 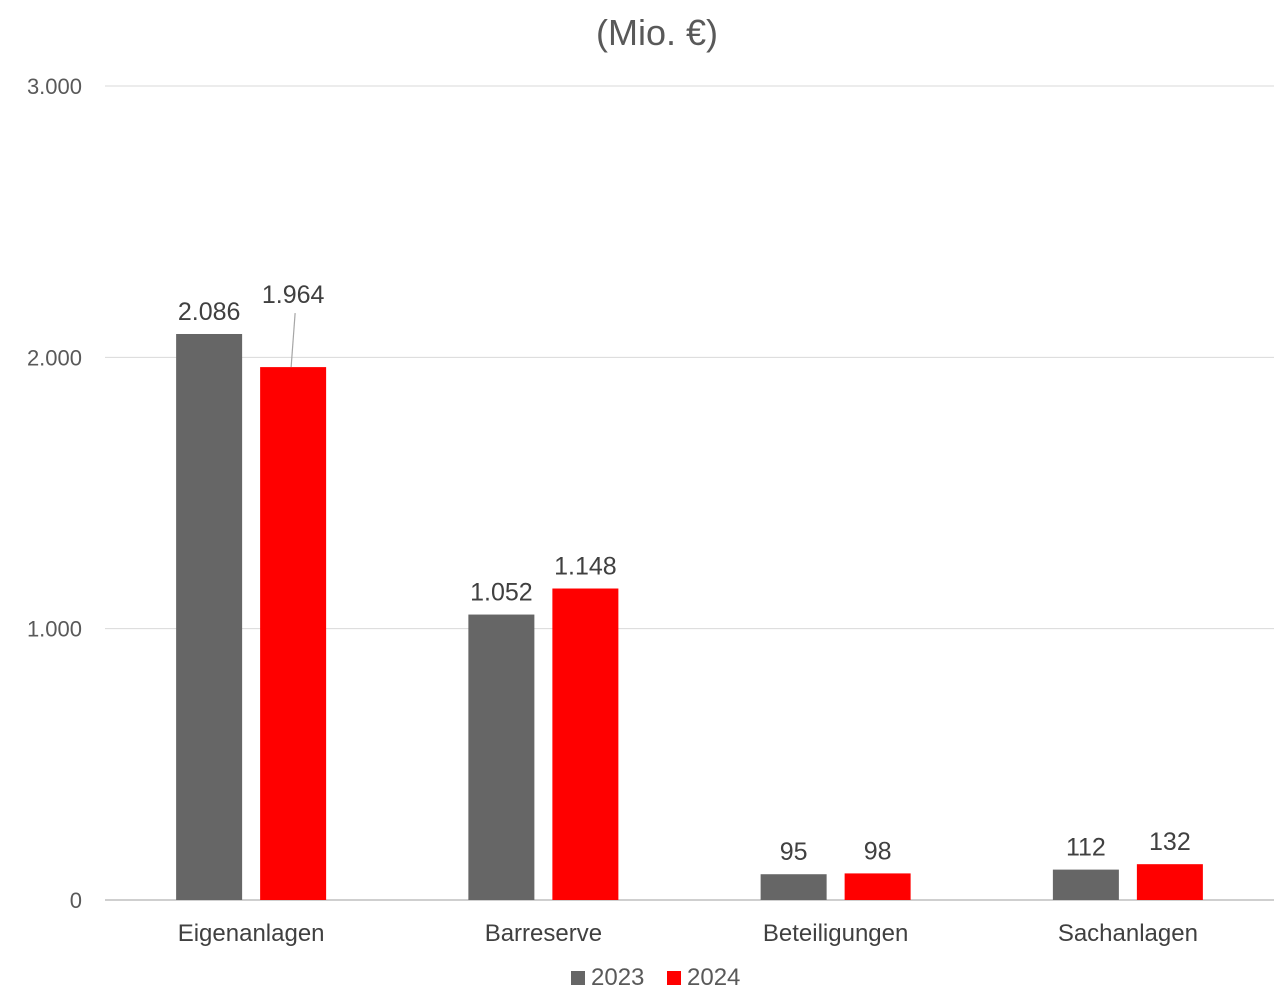 What do you see at coordinates (1169, 882) in the screenshot?
I see `bar-2024-sachanlagen` at bounding box center [1169, 882].